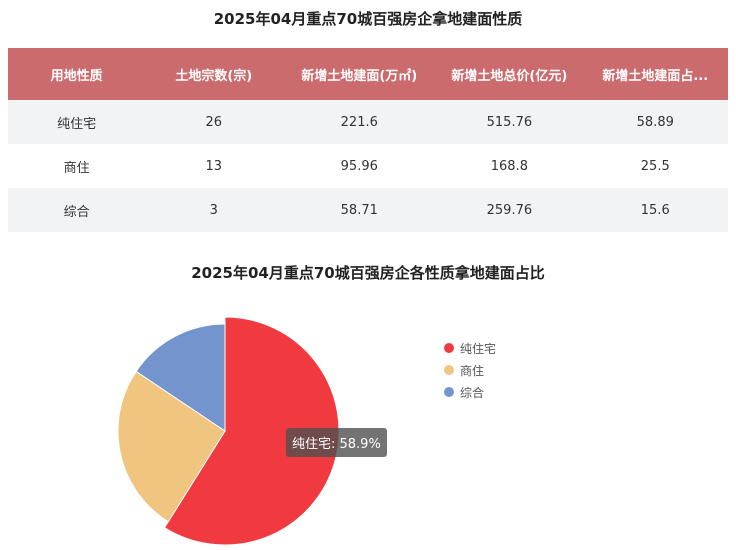 The width and height of the screenshot is (736, 550). I want to click on cell-count: 26, so click(214, 122).